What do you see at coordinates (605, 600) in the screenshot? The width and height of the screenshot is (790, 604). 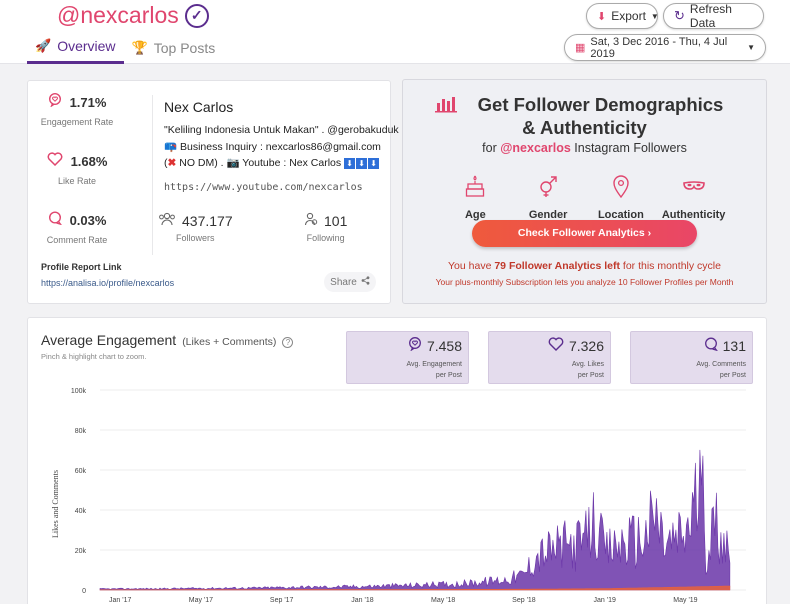 I see `x-tick-label: Jan '19` at bounding box center [605, 600].